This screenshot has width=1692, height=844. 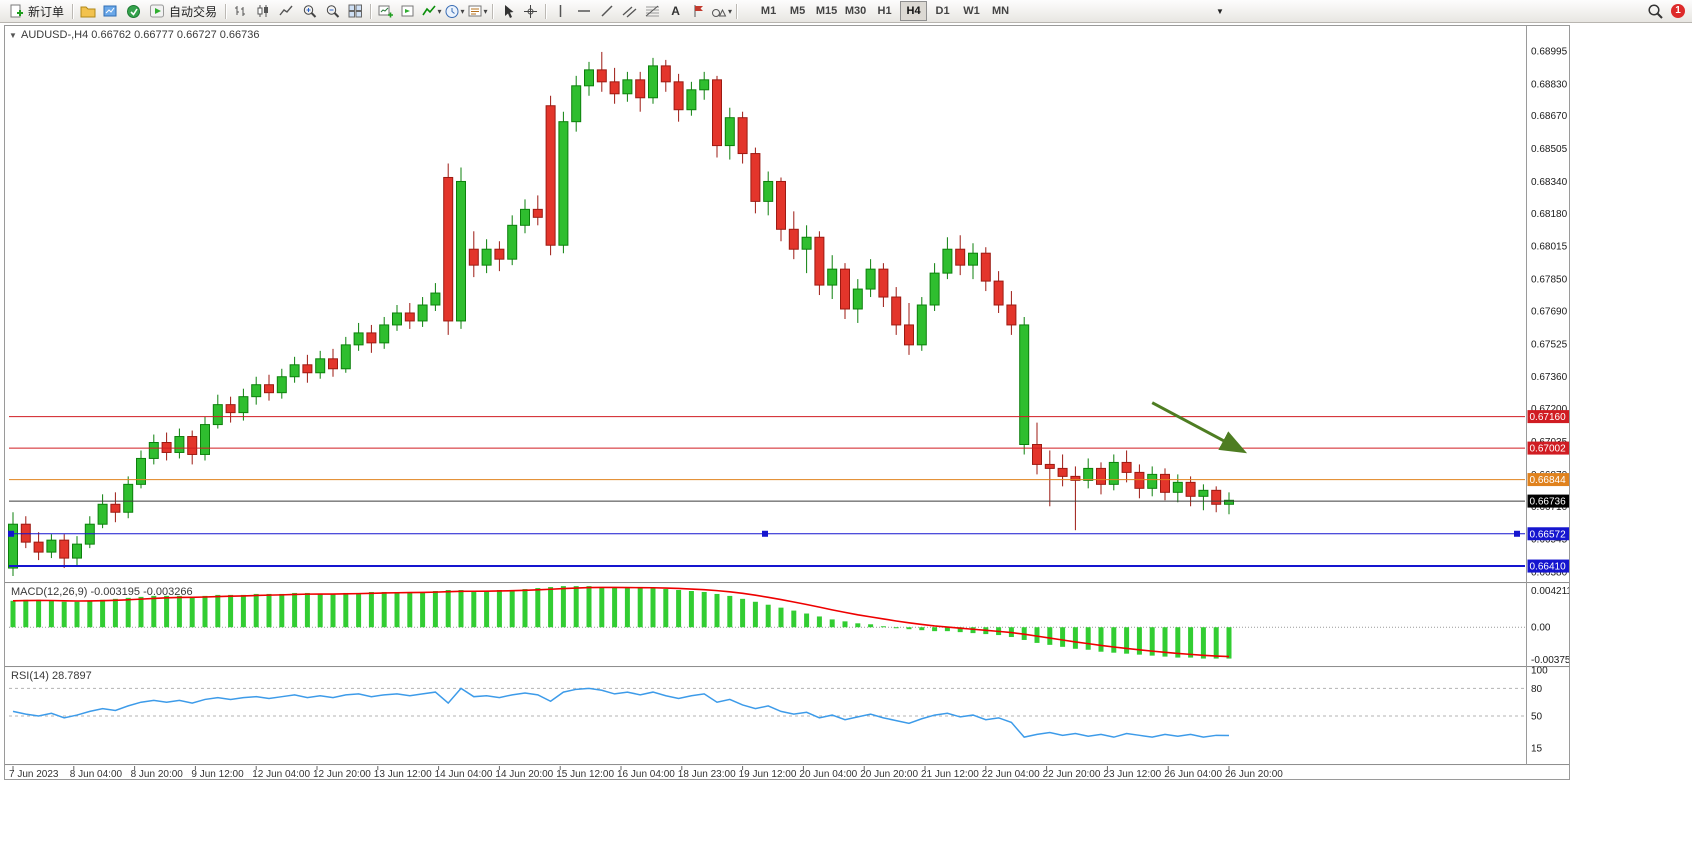 What do you see at coordinates (583, 11) in the screenshot?
I see `horizontal-line-button` at bounding box center [583, 11].